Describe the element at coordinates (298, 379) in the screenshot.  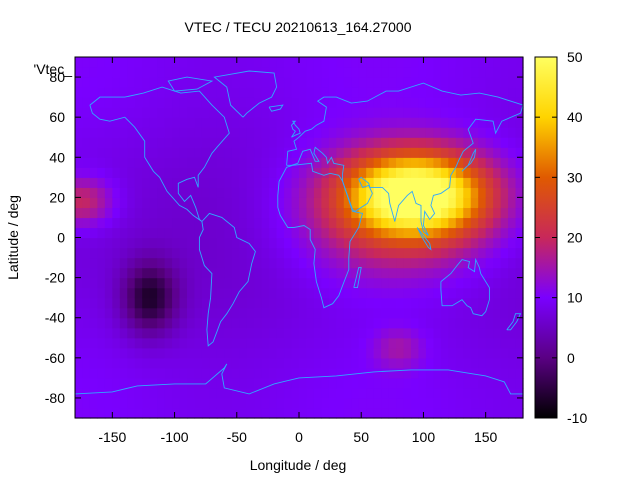
I see `continent-outline` at that location.